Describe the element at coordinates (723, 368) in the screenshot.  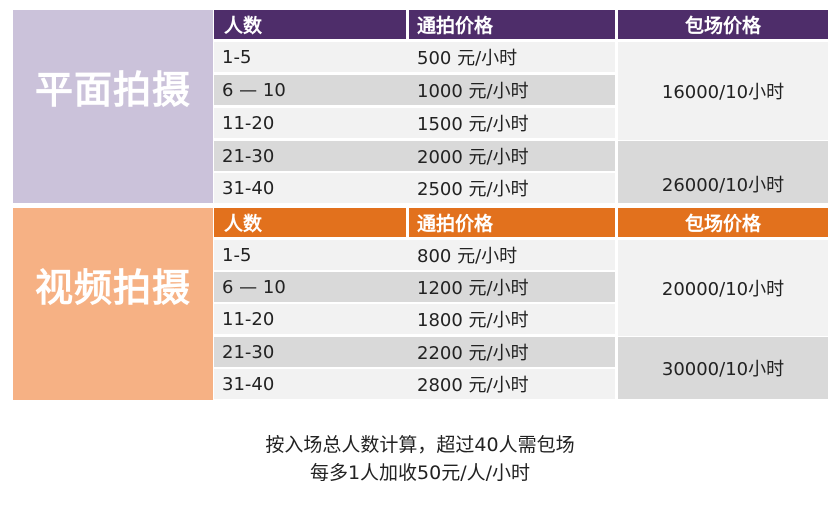
I see `video-package-price-large: 30000/10小时` at that location.